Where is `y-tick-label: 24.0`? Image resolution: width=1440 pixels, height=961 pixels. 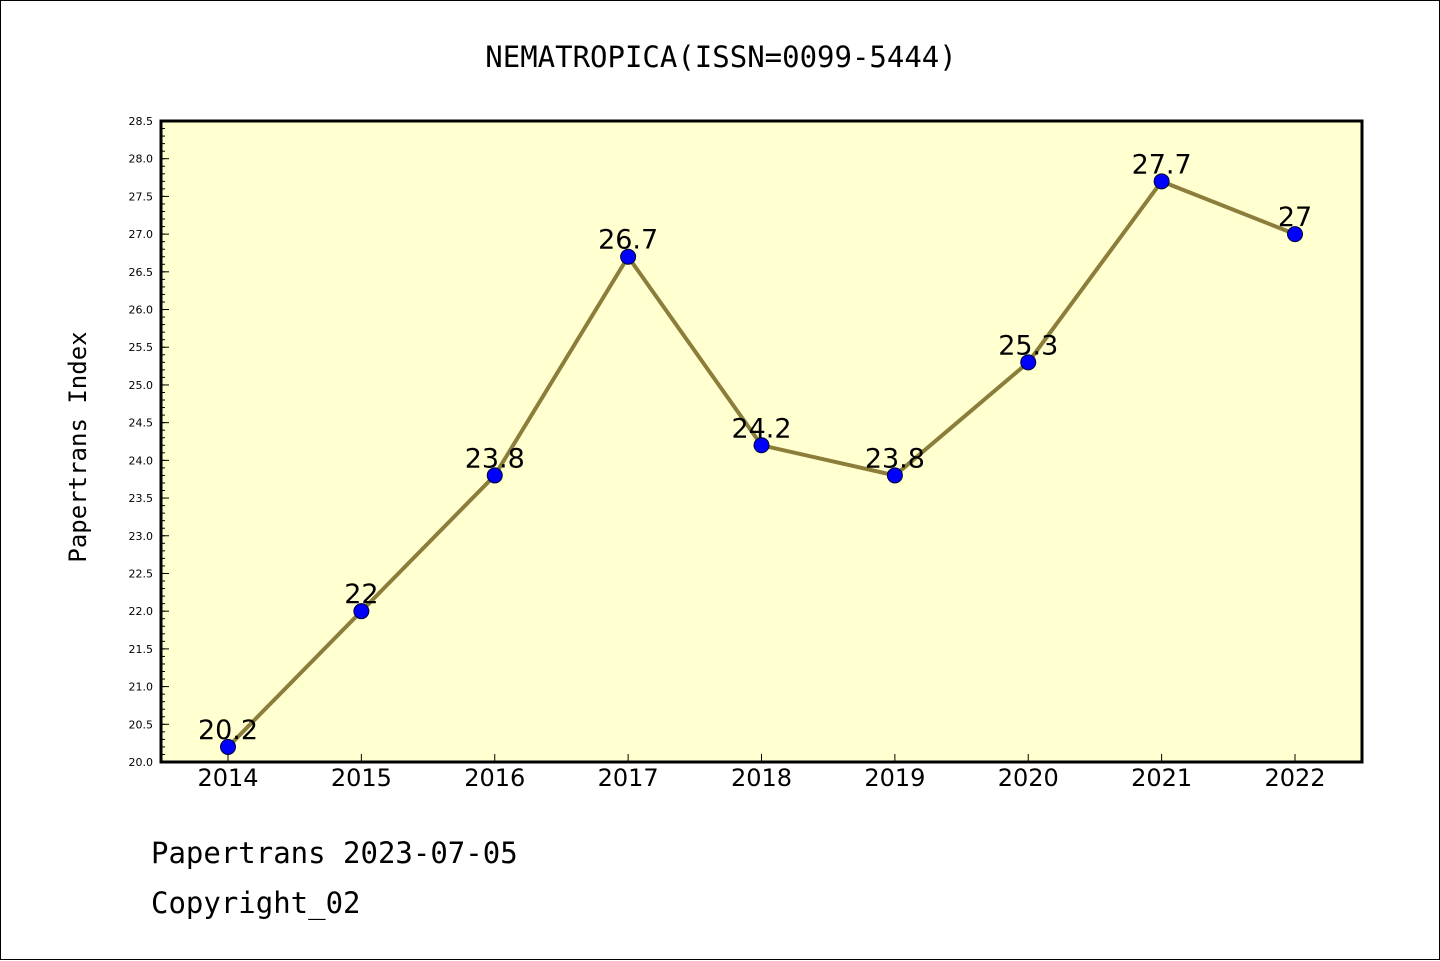 y-tick-label: 24.0 is located at coordinates (141, 460).